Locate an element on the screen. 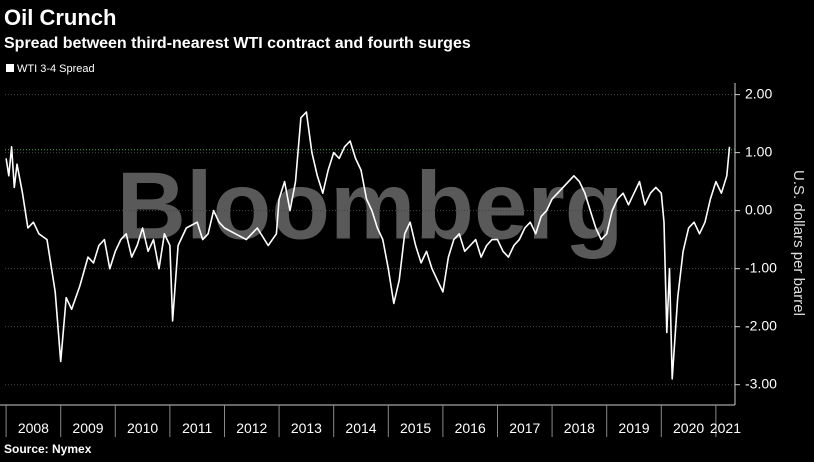  x-tick-label: 2011 is located at coordinates (197, 428).